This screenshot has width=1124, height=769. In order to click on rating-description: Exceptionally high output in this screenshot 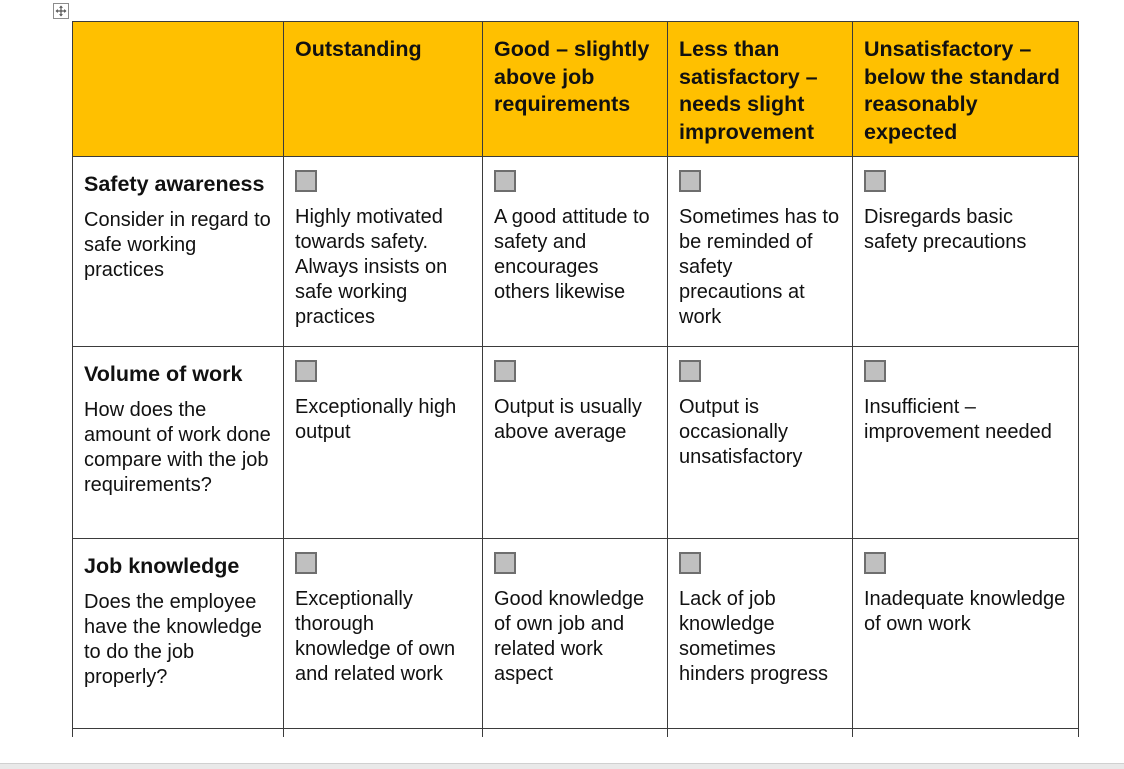, I will do `click(376, 419)`.